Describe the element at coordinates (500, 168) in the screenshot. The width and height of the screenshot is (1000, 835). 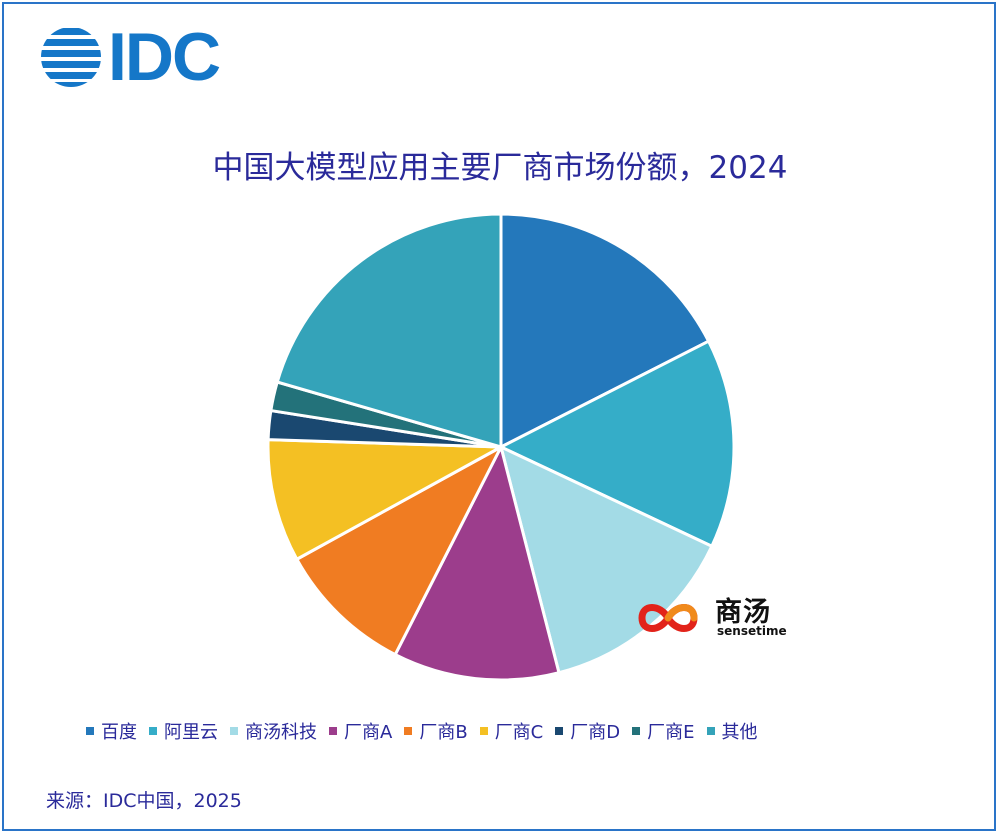
I see `chart-title: 中国大模型应用主要厂商市场份额，2024` at that location.